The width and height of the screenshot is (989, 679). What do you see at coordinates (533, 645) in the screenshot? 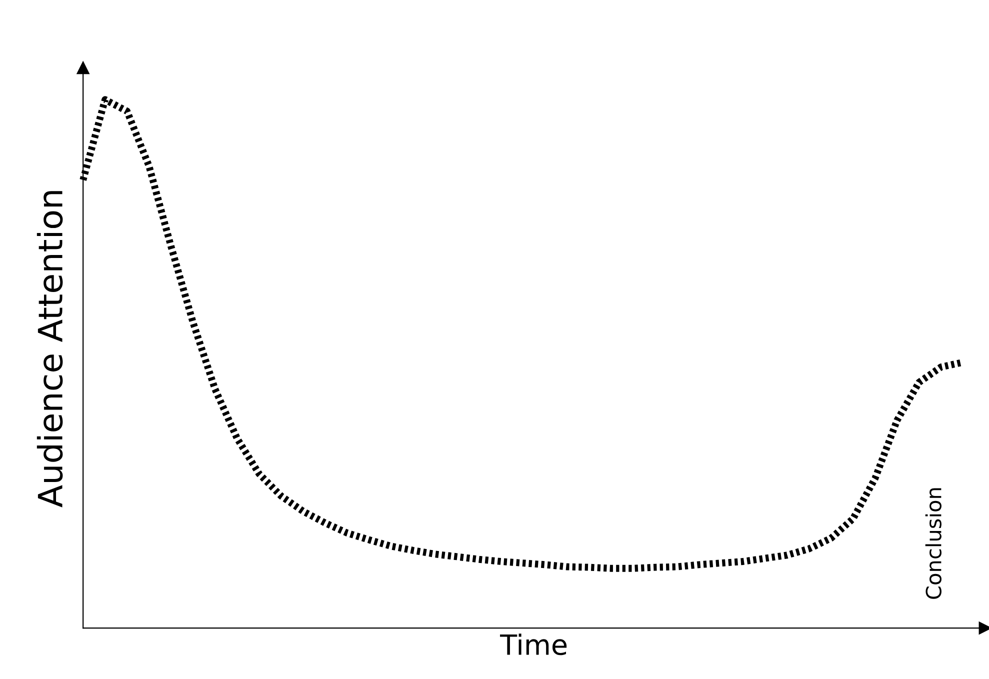
I see `x-axis-title: Time` at bounding box center [533, 645].